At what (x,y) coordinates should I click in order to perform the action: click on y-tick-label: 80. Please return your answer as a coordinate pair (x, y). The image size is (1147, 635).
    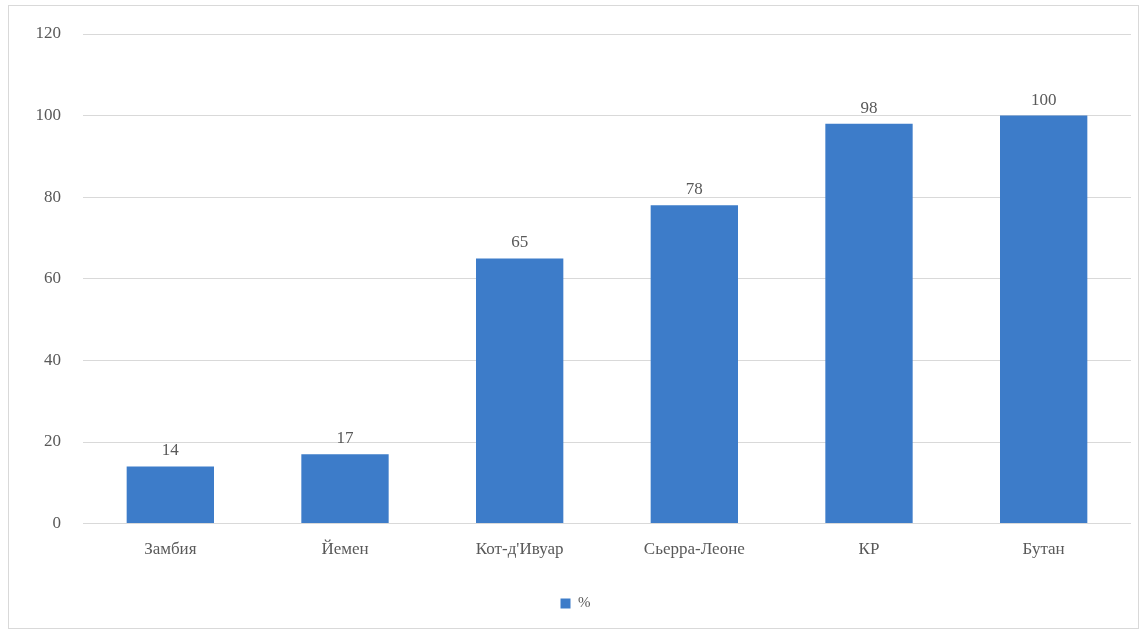
    Looking at the image, I should click on (52, 196).